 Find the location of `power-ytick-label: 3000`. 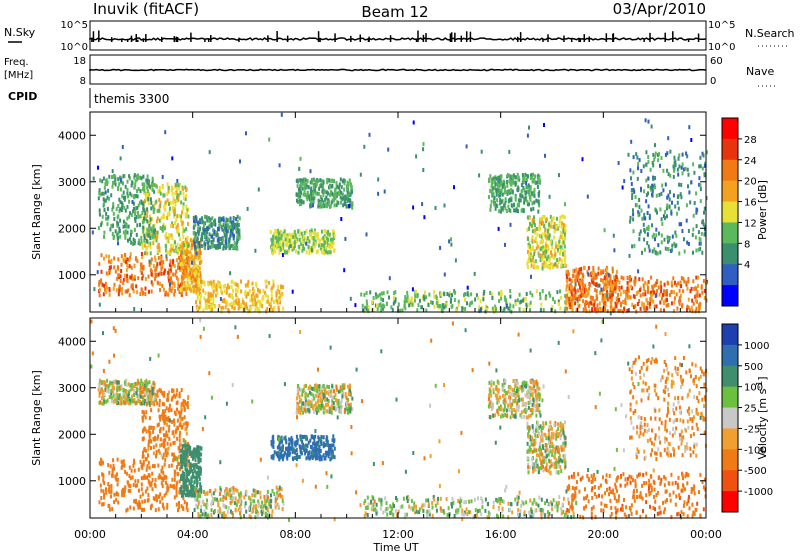

power-ytick-label: 3000 is located at coordinates (72, 182).